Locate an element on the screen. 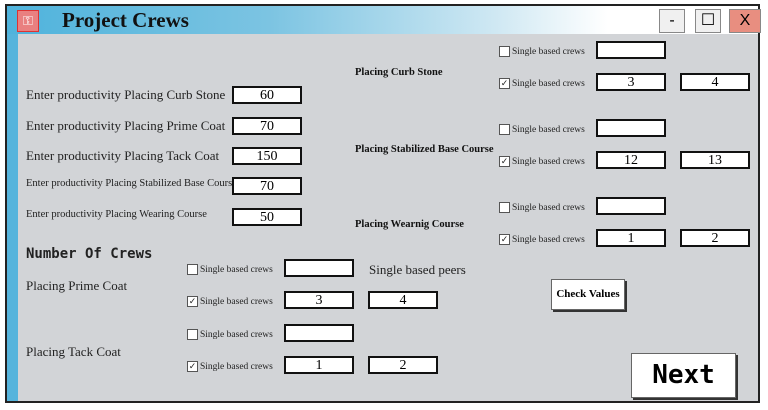  crews-input: 12 is located at coordinates (631, 160).